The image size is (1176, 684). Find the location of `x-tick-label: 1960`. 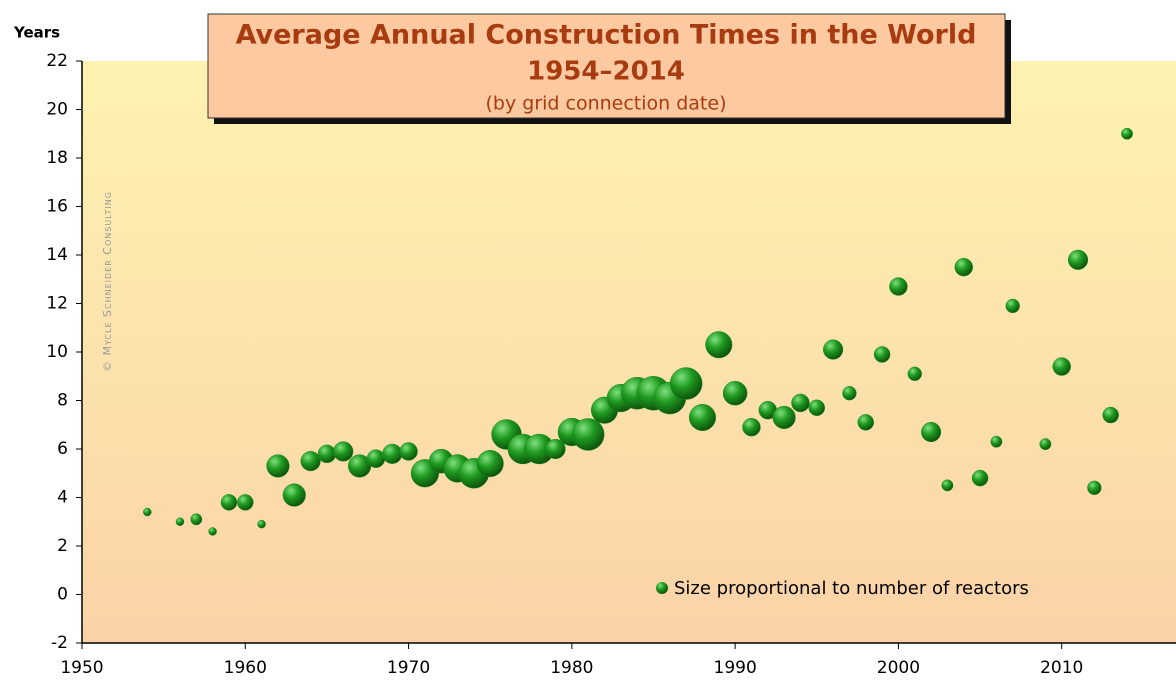

x-tick-label: 1960 is located at coordinates (245, 668).